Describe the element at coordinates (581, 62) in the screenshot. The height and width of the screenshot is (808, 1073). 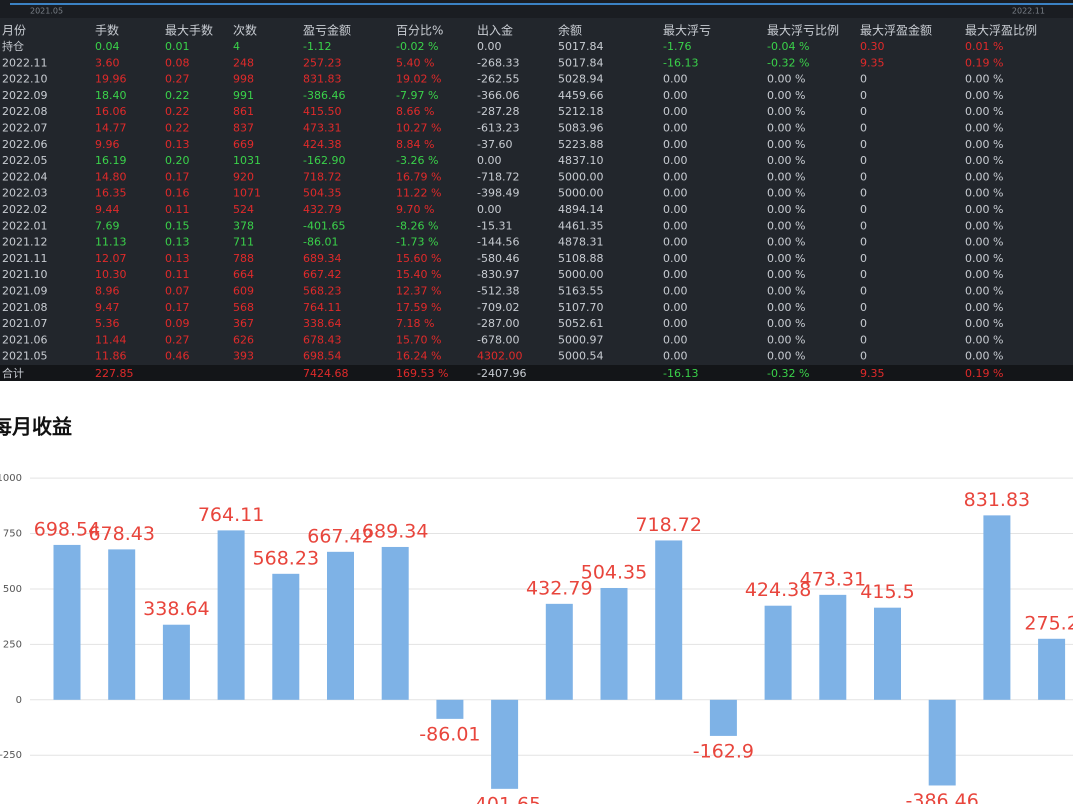
I see `table-cell: 5017.84` at that location.